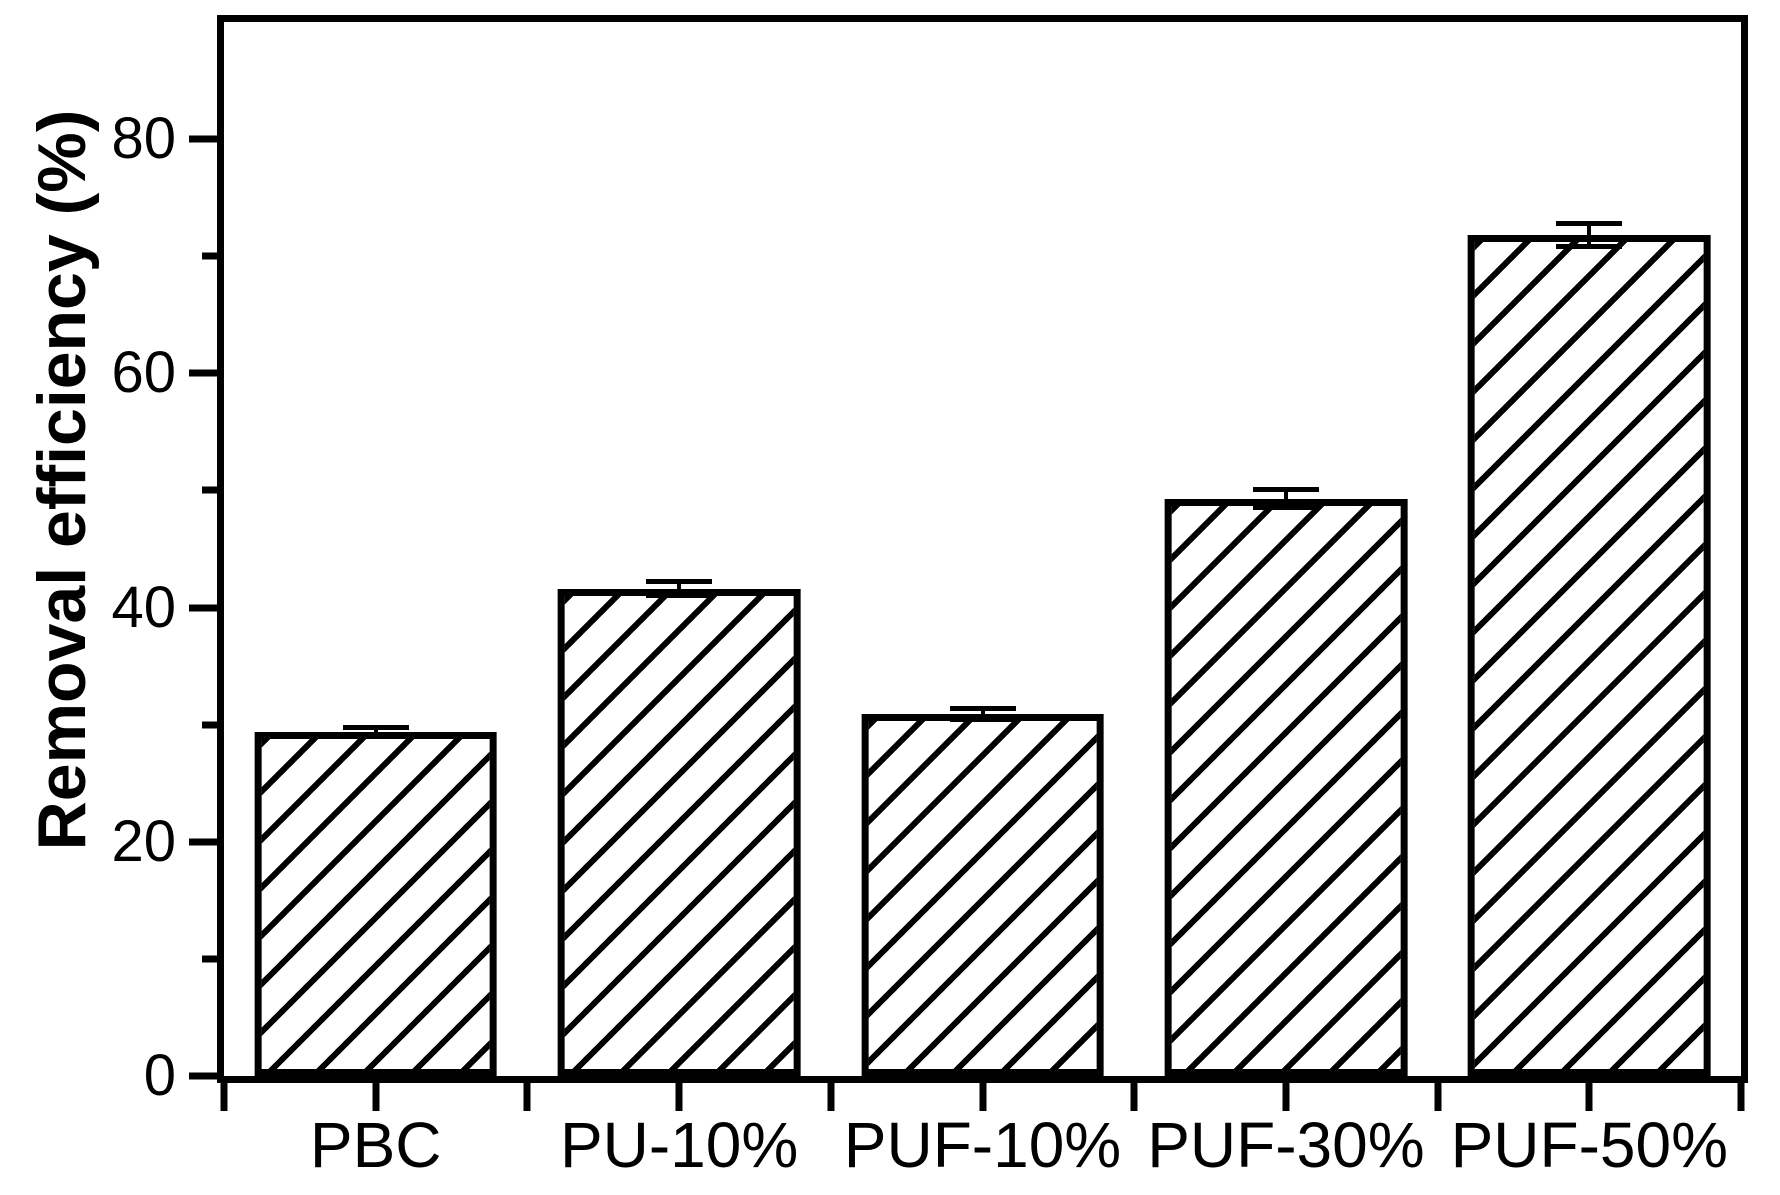 Image resolution: width=1780 pixels, height=1195 pixels. Describe the element at coordinates (1589, 1145) in the screenshot. I see `x-category-label: PUF-50%` at that location.